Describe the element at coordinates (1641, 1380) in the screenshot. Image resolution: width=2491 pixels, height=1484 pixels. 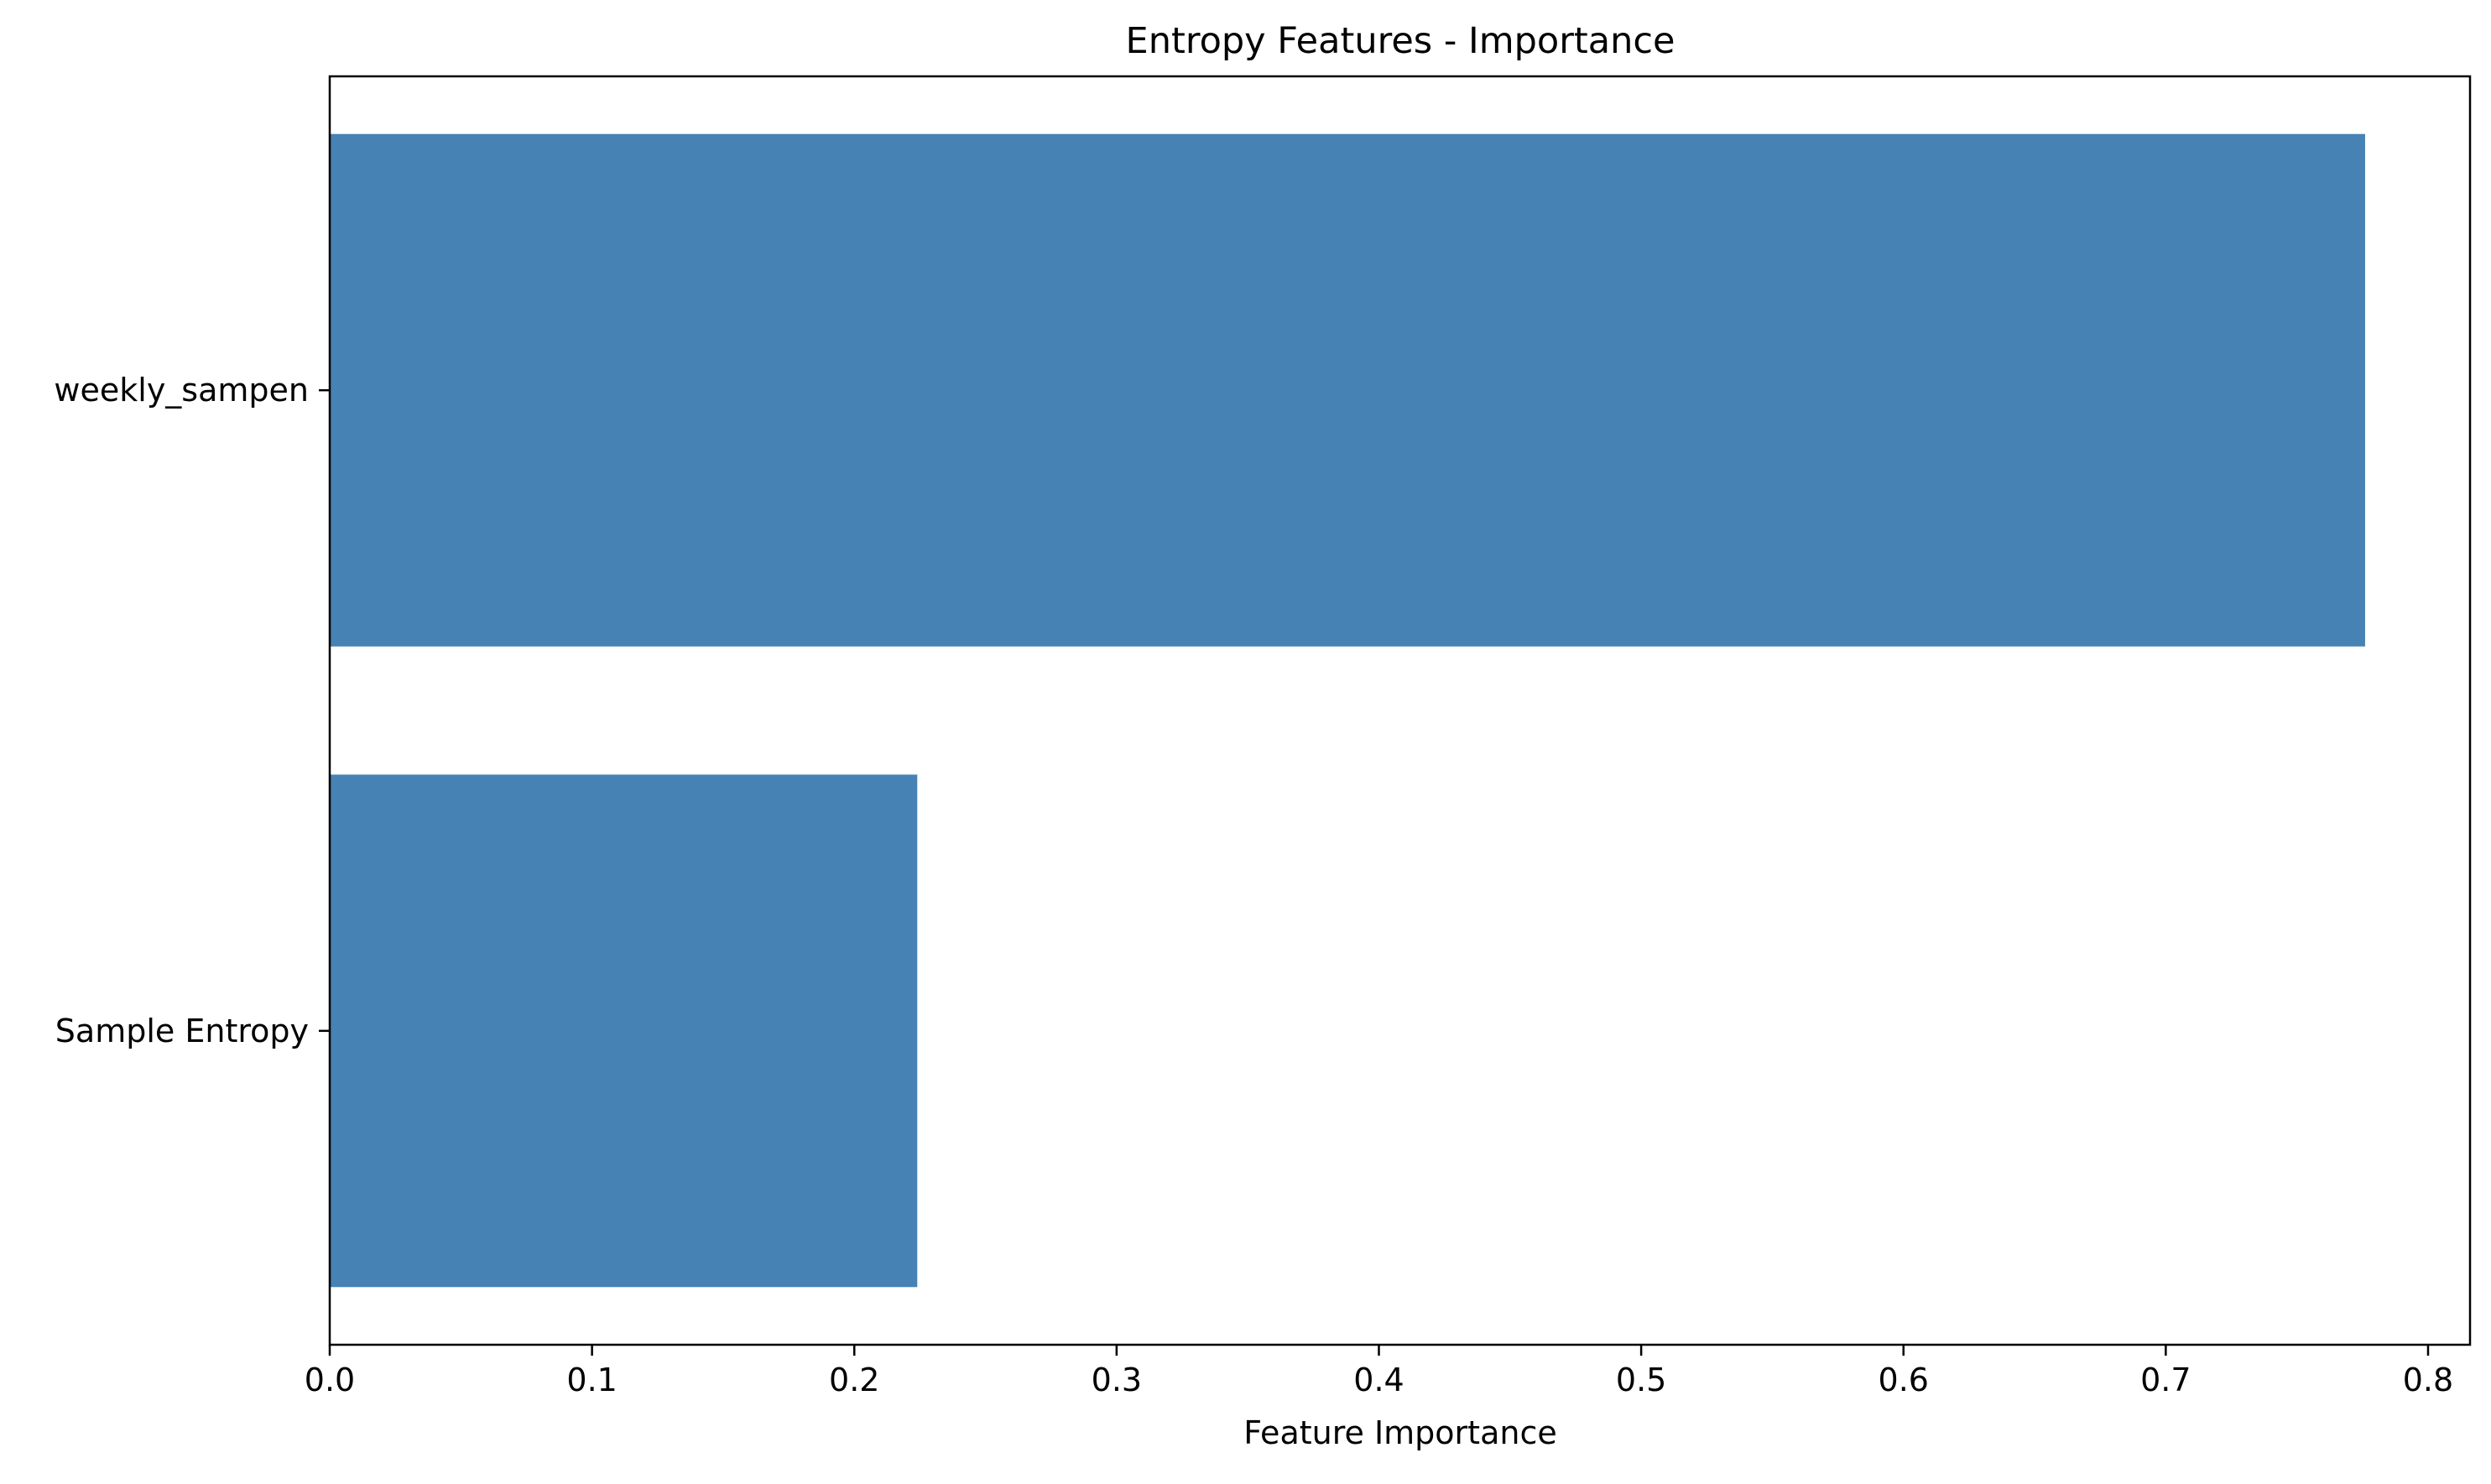
I see `x-tick-label: 0.5` at that location.